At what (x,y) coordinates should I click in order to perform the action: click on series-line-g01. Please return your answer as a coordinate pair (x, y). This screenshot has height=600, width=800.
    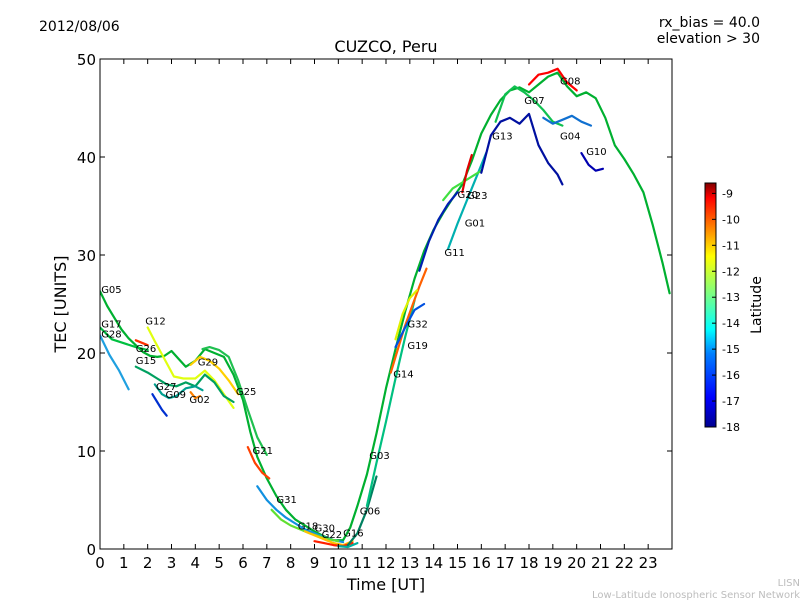
    Looking at the image, I should click on (467, 201).